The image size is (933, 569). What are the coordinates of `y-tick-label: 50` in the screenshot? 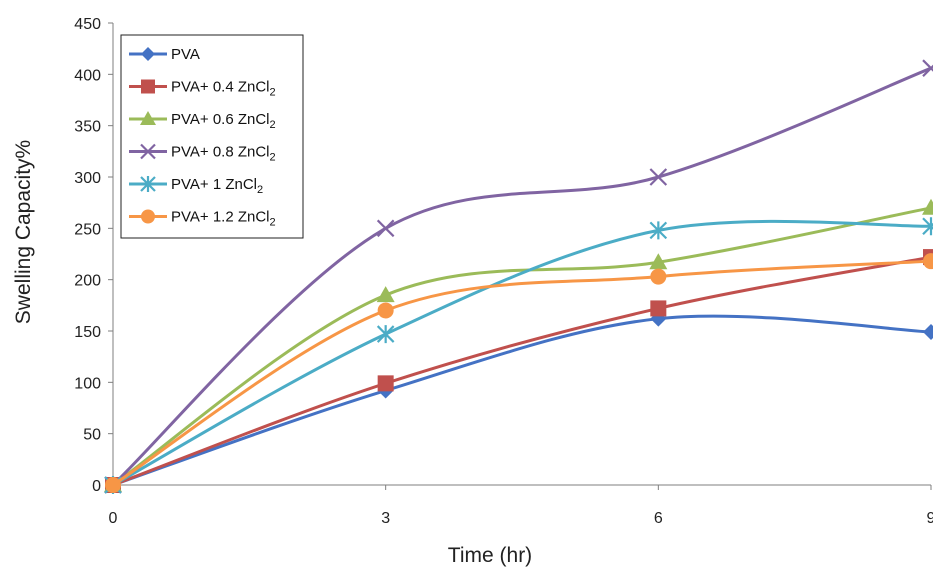 It's located at (92, 435).